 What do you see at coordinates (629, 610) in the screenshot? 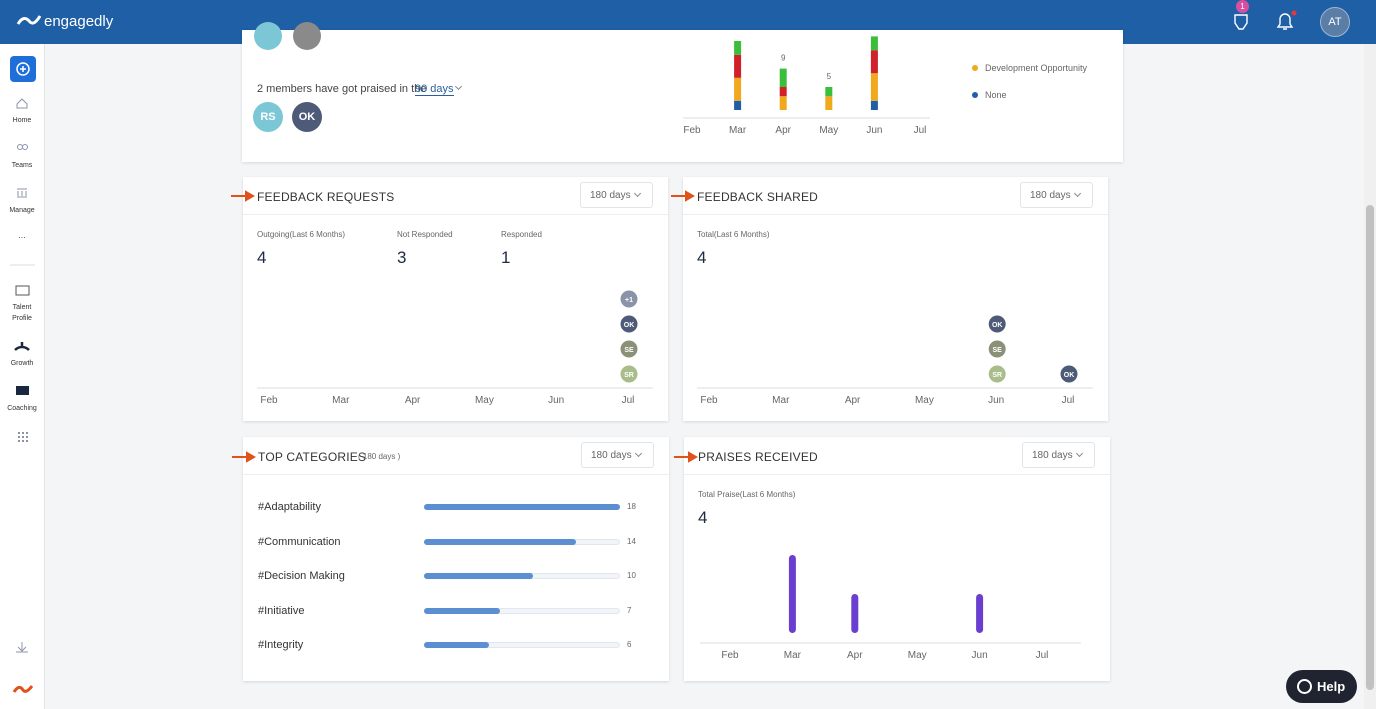
I see `category-count: 7` at bounding box center [629, 610].